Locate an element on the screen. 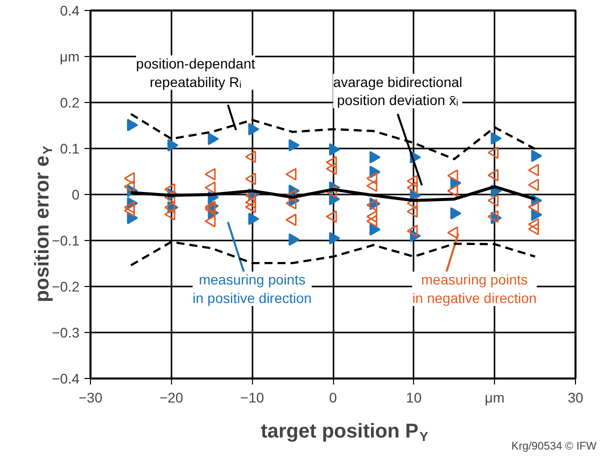 The image size is (600, 457). y-tick-label: −0.3 is located at coordinates (66, 332).